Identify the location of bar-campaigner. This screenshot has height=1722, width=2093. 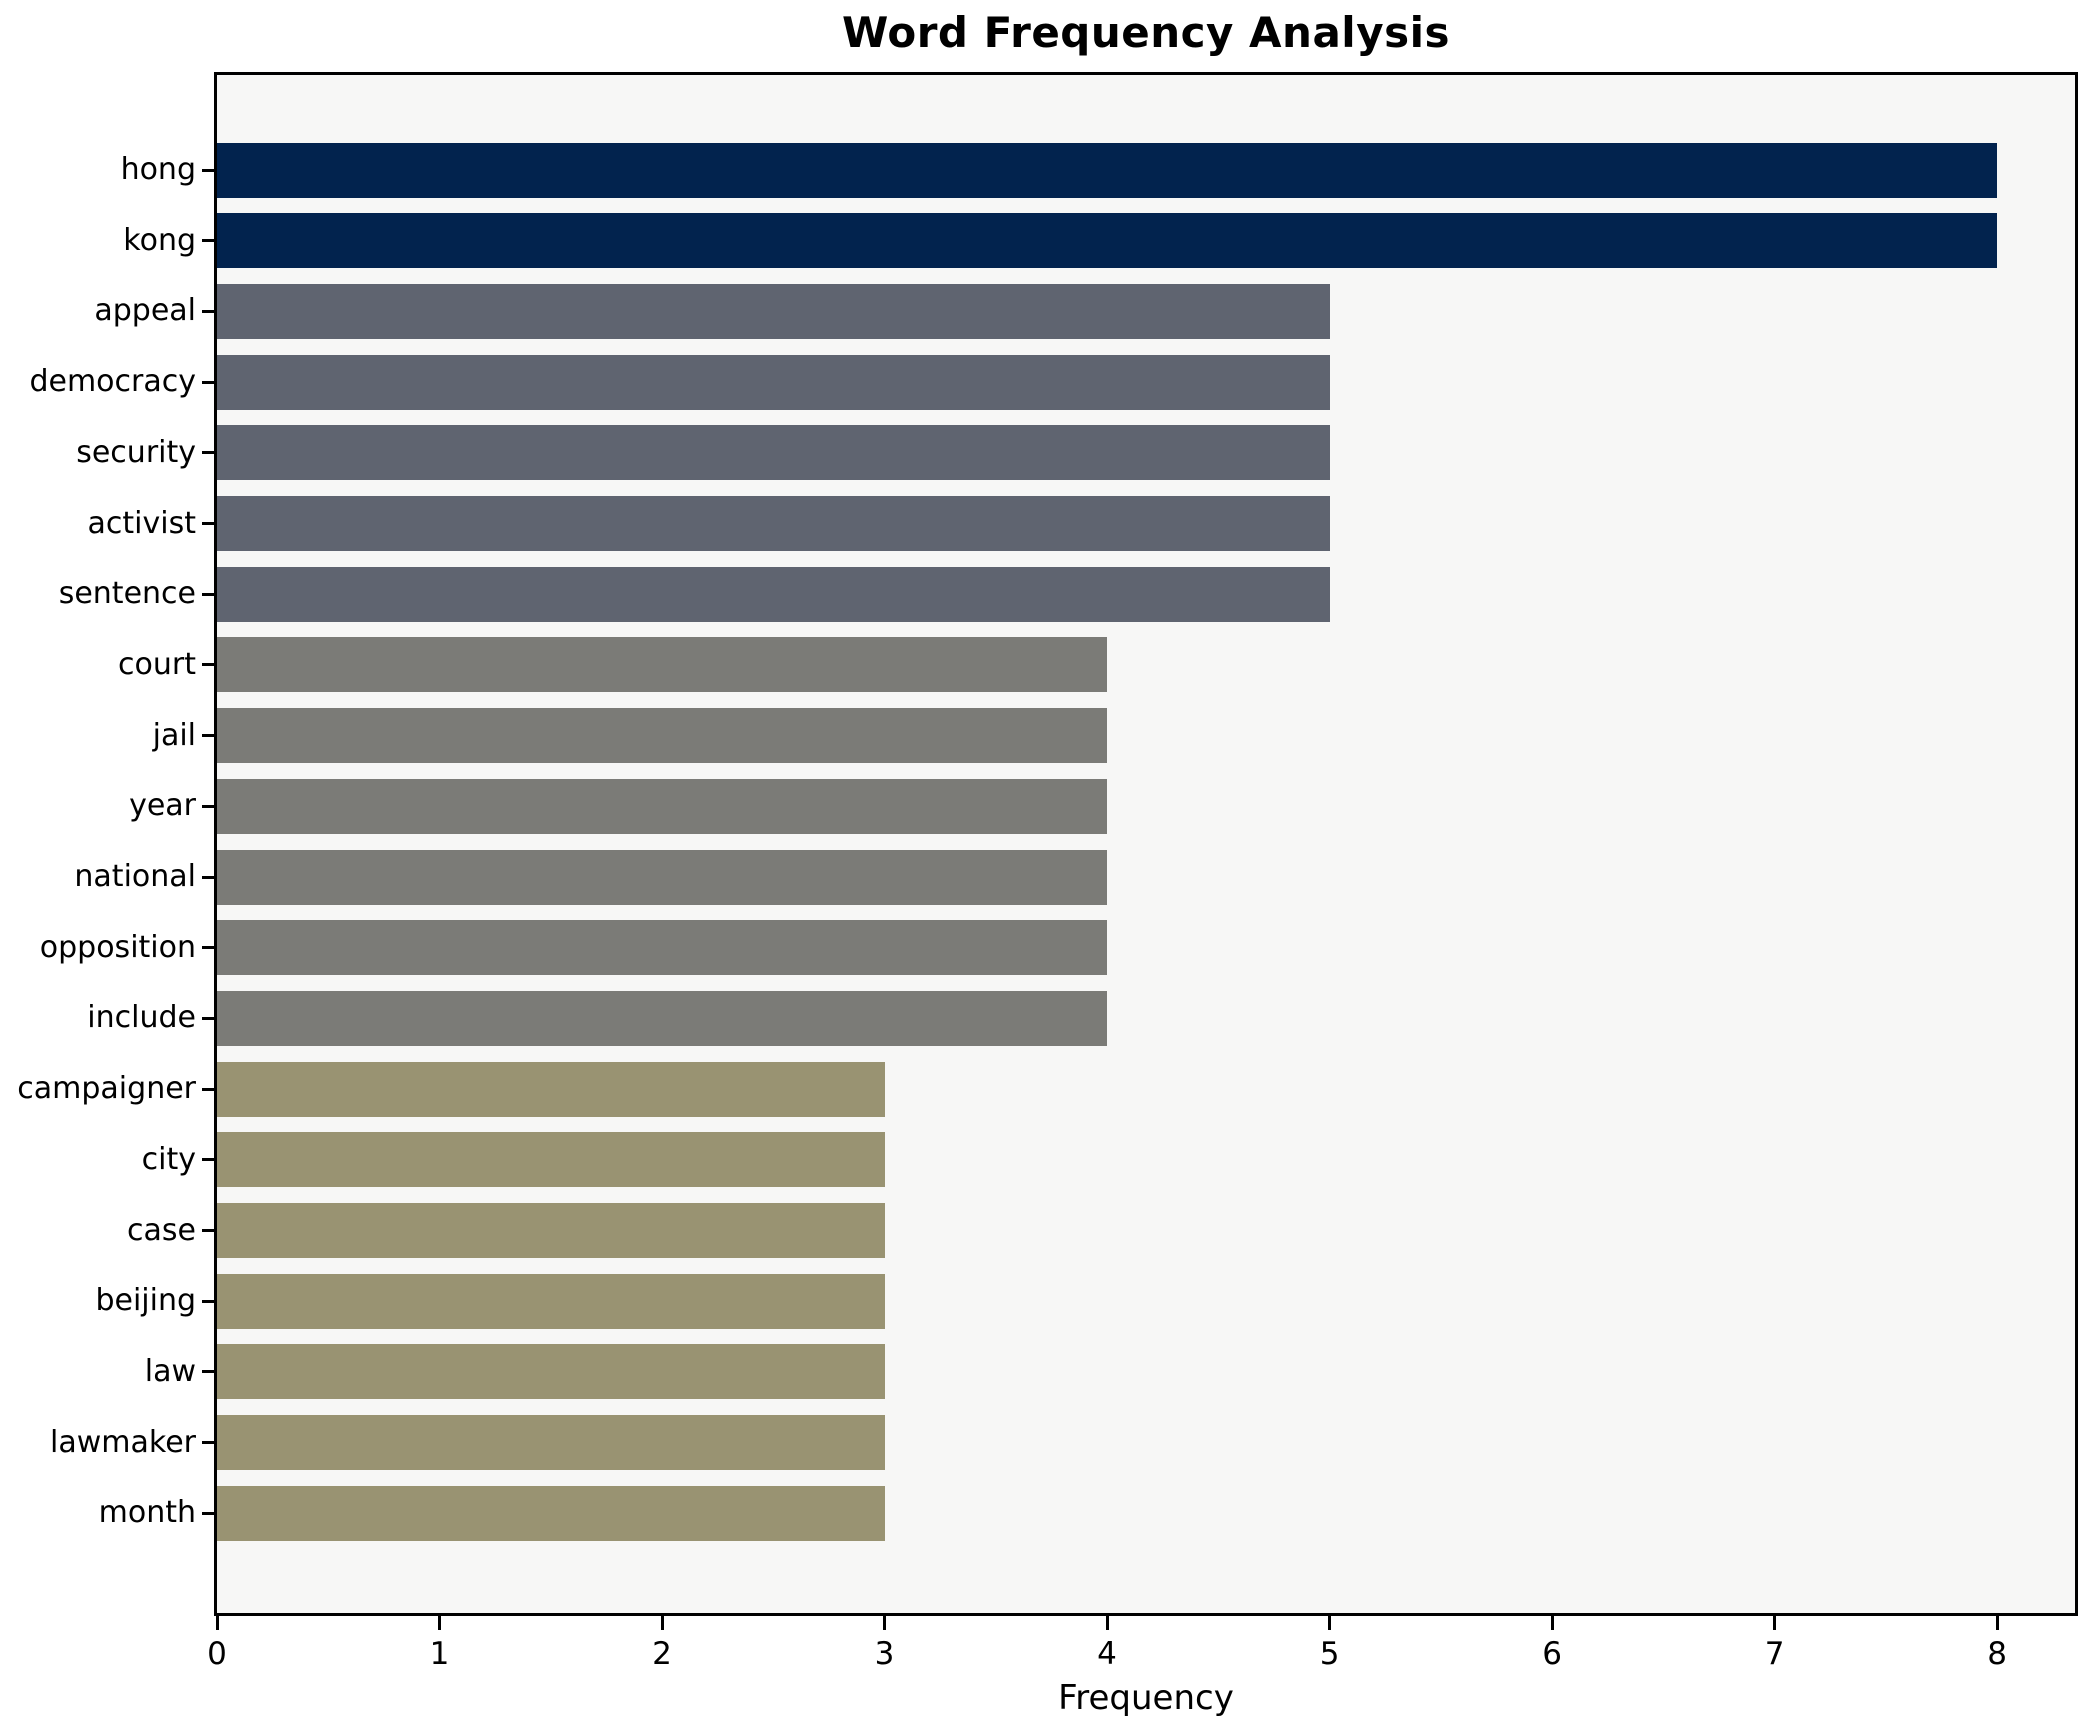
(551, 1089).